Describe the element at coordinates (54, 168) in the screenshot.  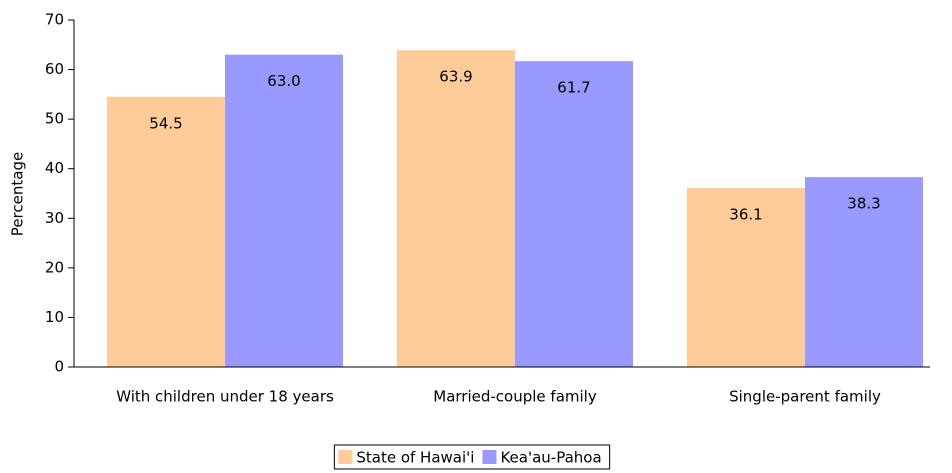
I see `y-tick-label: 40` at that location.